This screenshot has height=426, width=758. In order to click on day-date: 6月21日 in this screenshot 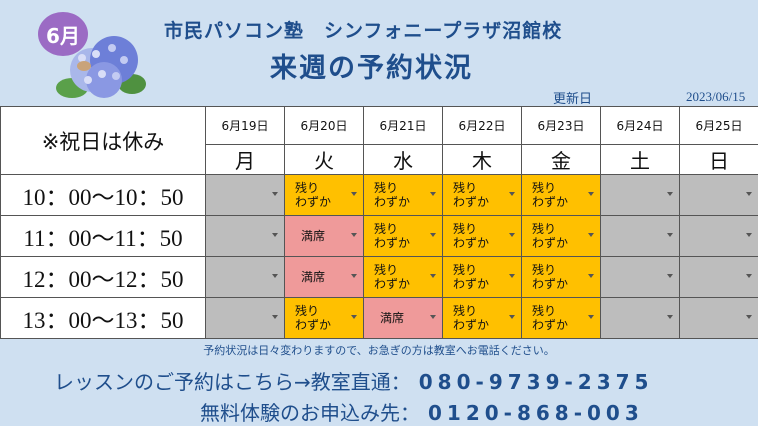, I will do `click(403, 126)`.